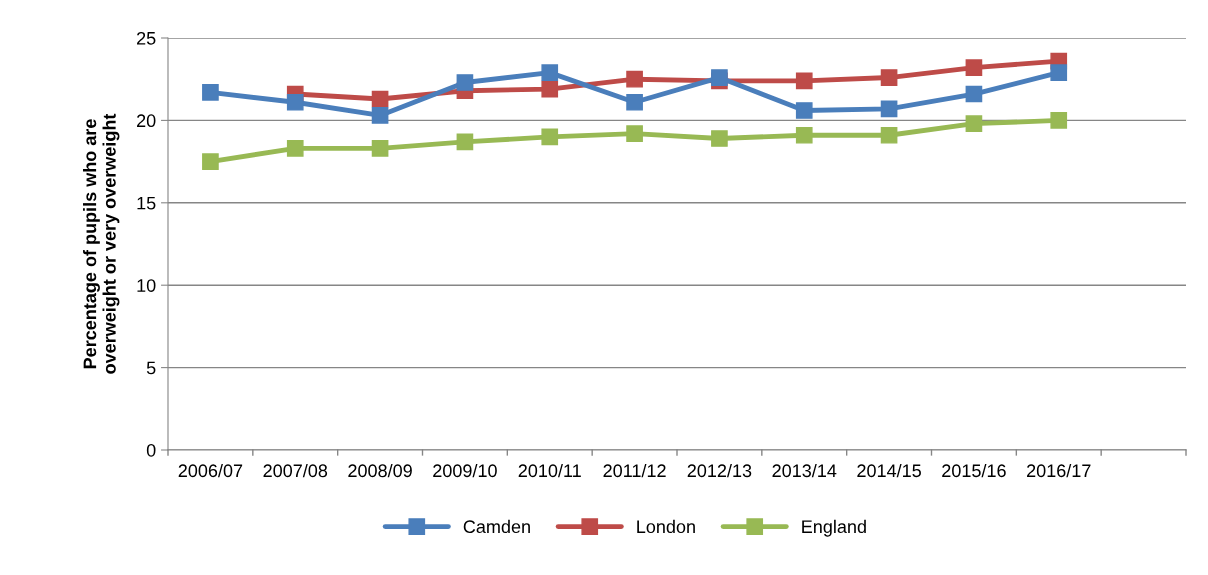 The image size is (1208, 575). I want to click on x-tick-label: 2012/13, so click(719, 470).